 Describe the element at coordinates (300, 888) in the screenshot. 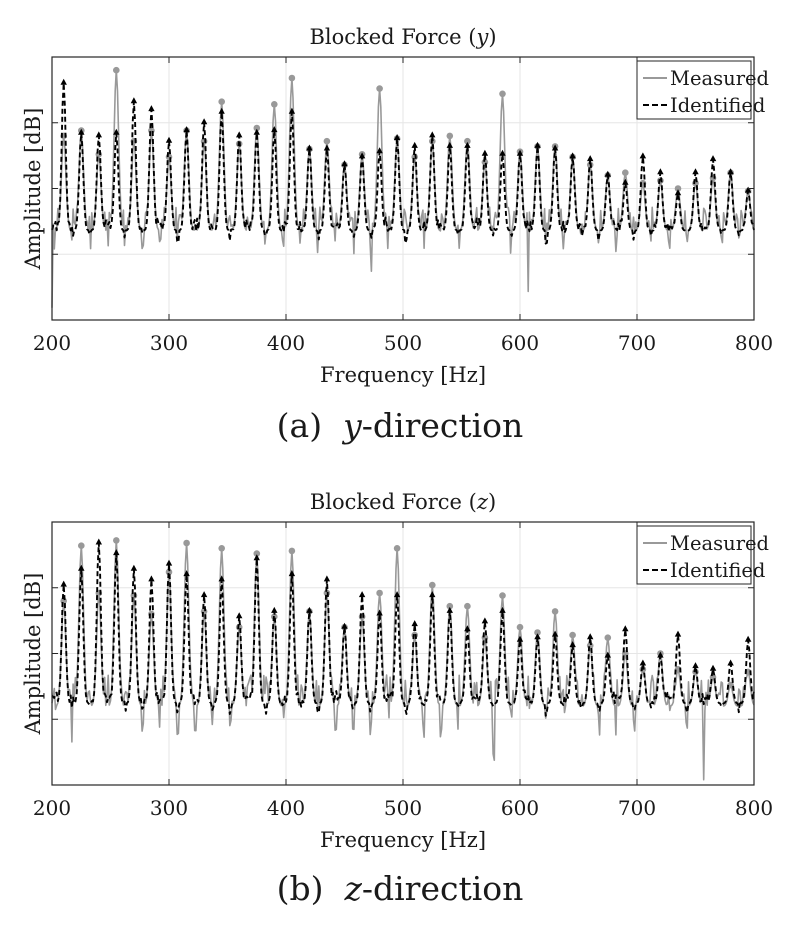

I see `caption-label: (b)` at that location.